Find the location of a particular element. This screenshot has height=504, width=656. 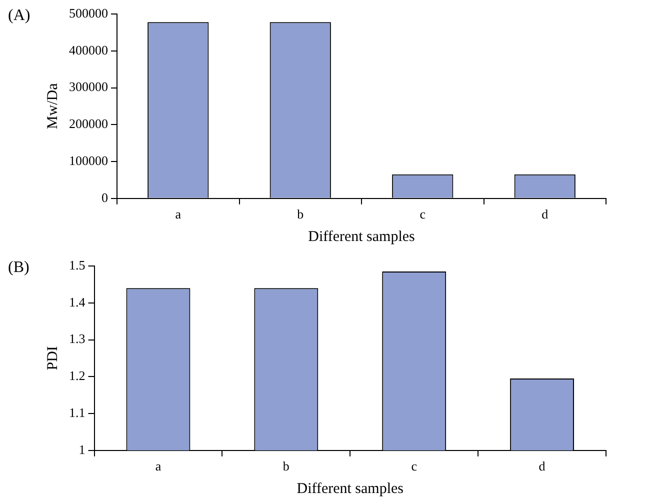

y-tick-label: 1.1 is located at coordinates (77, 412).